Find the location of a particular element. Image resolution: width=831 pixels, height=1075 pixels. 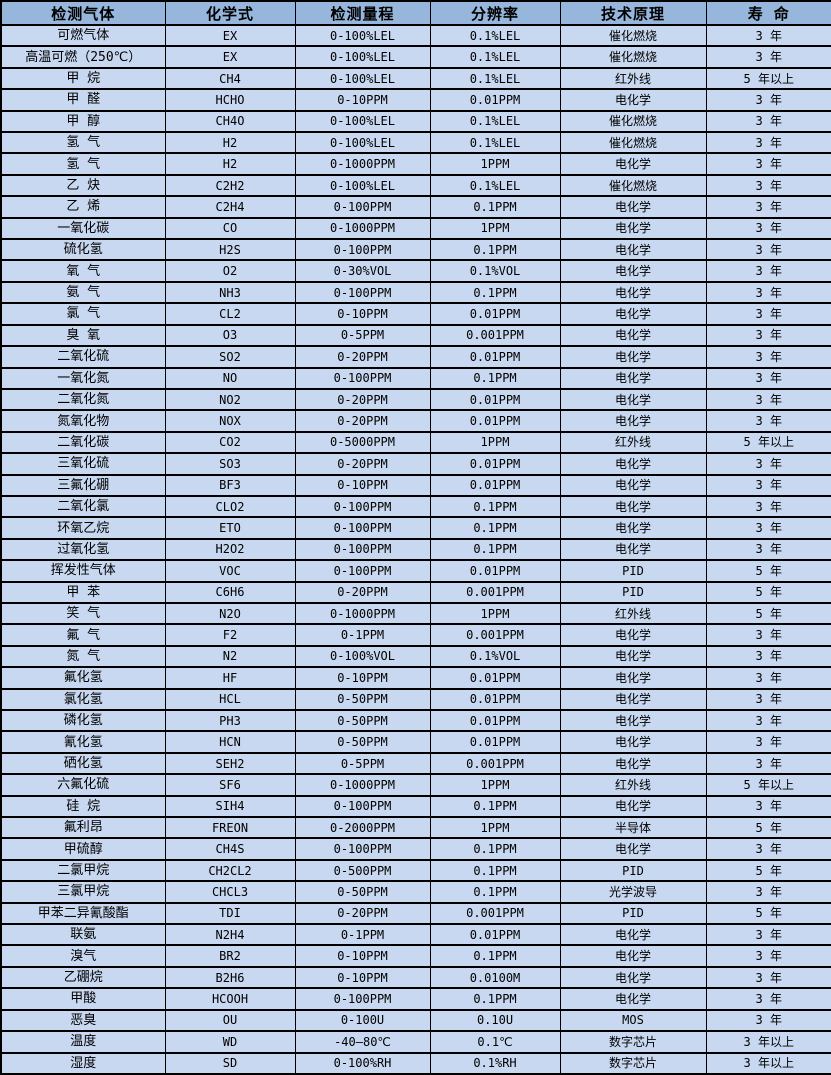

detection-range-cell: 0-1PPM is located at coordinates (362, 935).